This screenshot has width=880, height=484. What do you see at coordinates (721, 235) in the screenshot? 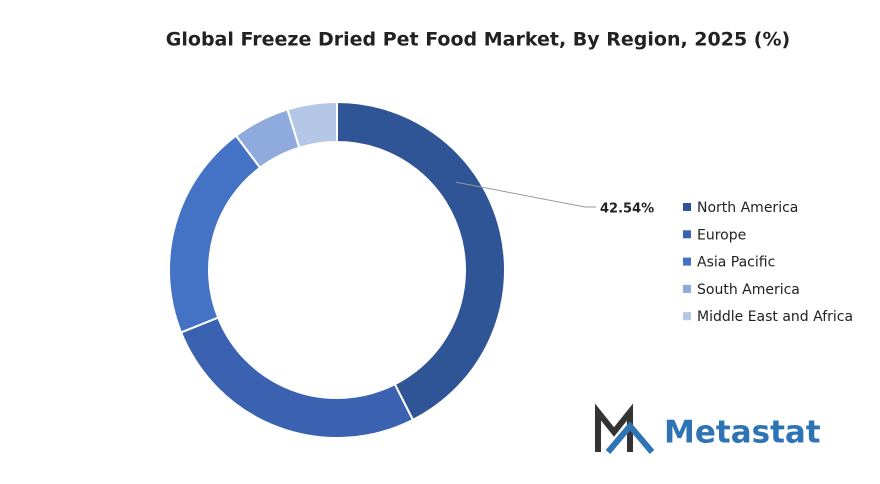
I see `legend-label: Europe` at bounding box center [721, 235].